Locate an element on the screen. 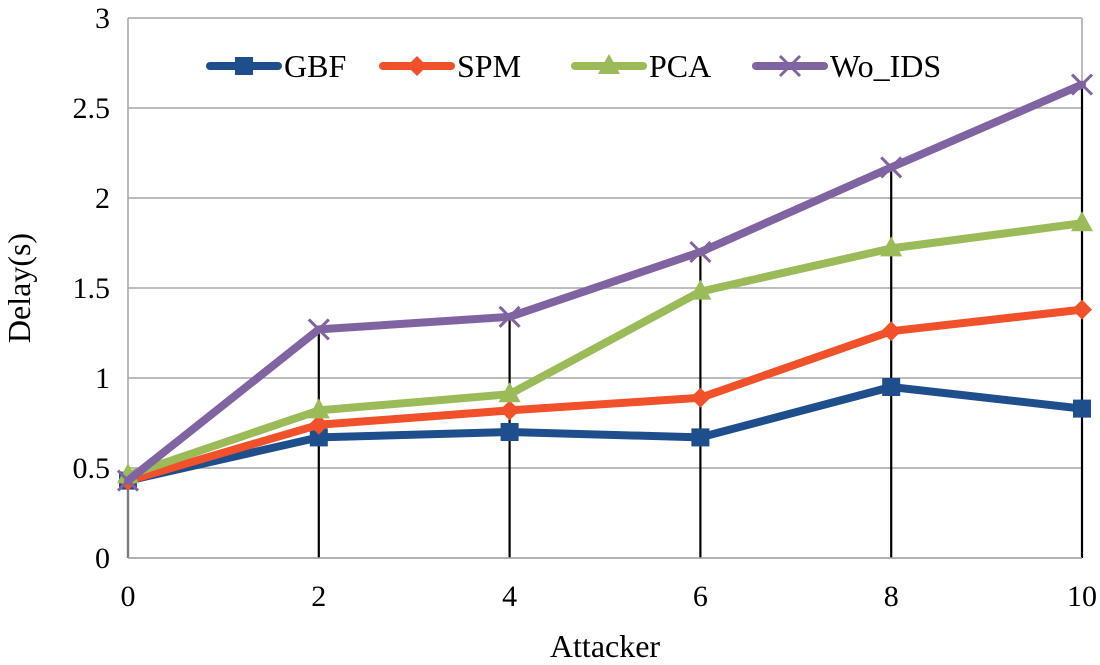  legend-label: GBF is located at coordinates (315, 66).